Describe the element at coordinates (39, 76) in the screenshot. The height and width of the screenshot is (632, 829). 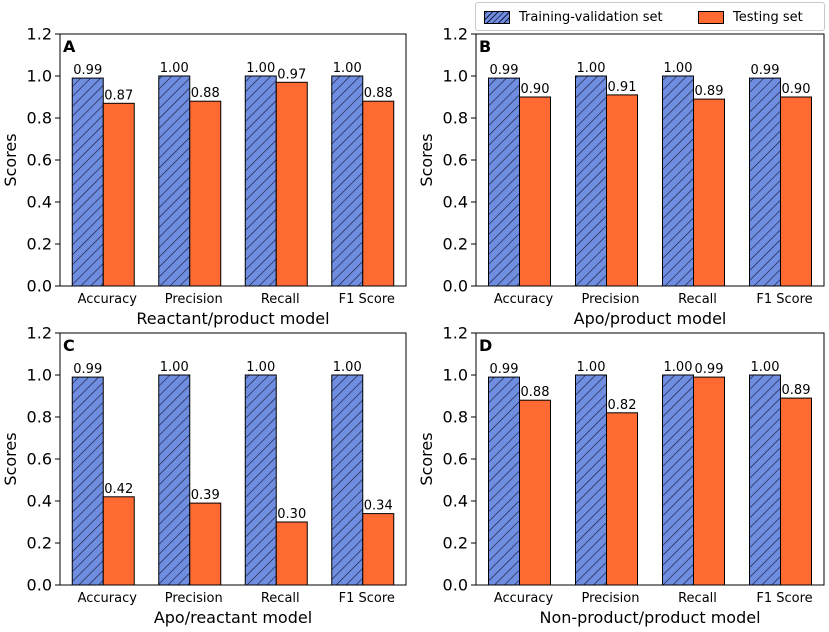
I see `panel-a-ytick-label: 1.0` at that location.